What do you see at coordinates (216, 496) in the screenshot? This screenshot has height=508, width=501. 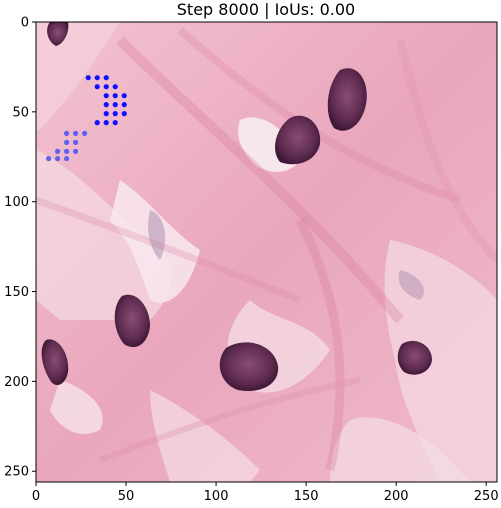 I see `x-tick-label: 100` at bounding box center [216, 496].